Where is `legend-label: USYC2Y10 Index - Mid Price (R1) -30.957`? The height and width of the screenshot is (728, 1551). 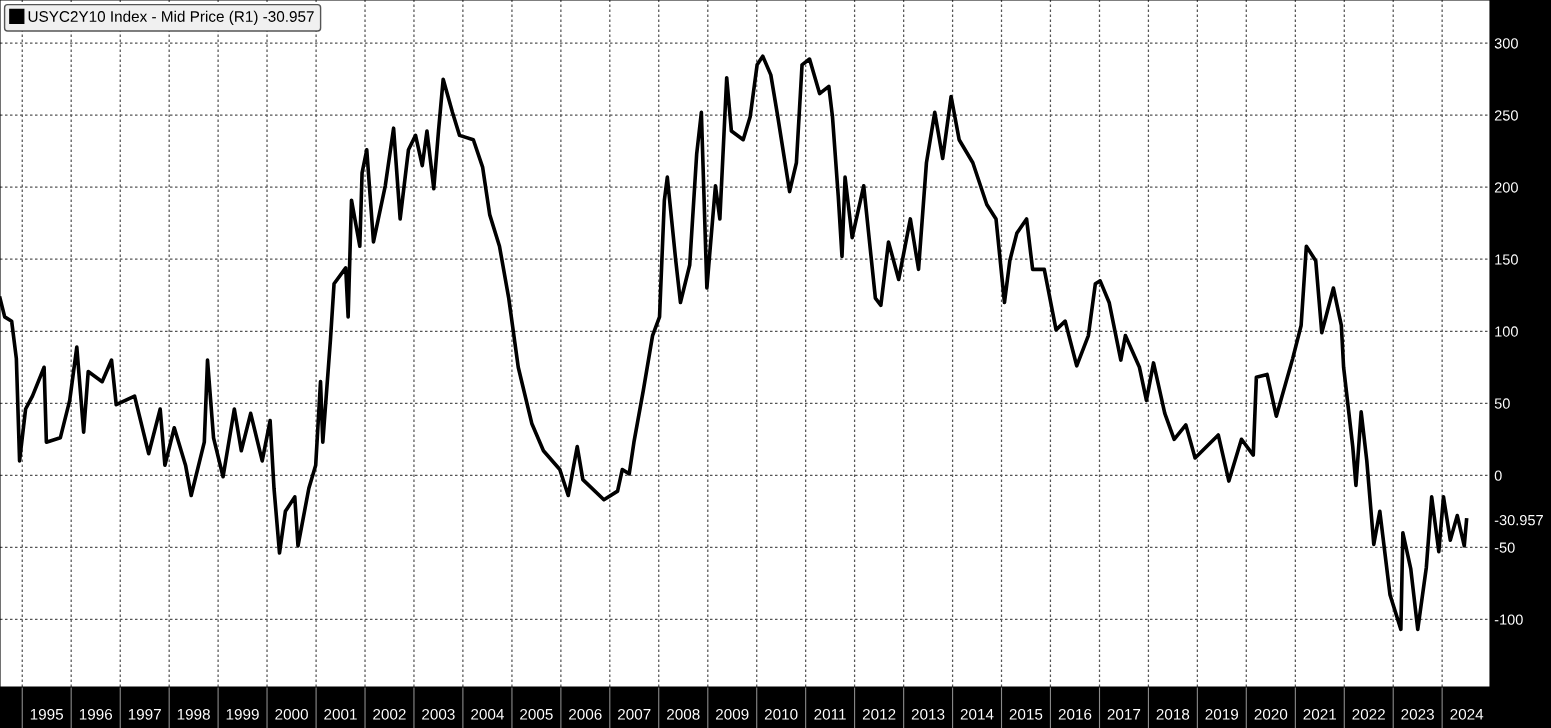 legend-label: USYC2Y10 Index - Mid Price (R1) -30.957 is located at coordinates (171, 17).